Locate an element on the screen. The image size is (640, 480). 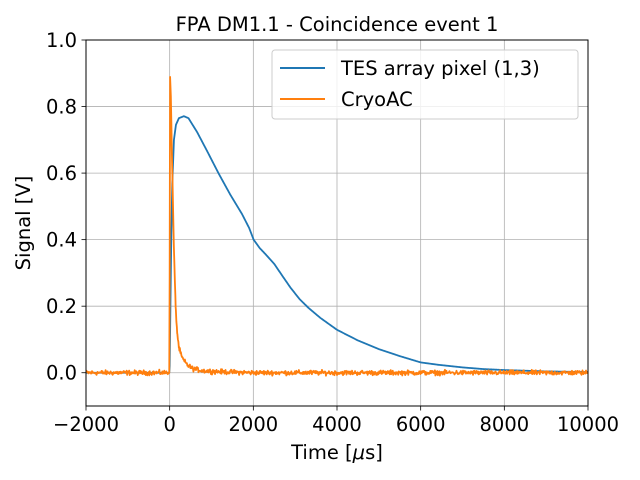
y-tick-label: 0.4 is located at coordinates (61, 240).